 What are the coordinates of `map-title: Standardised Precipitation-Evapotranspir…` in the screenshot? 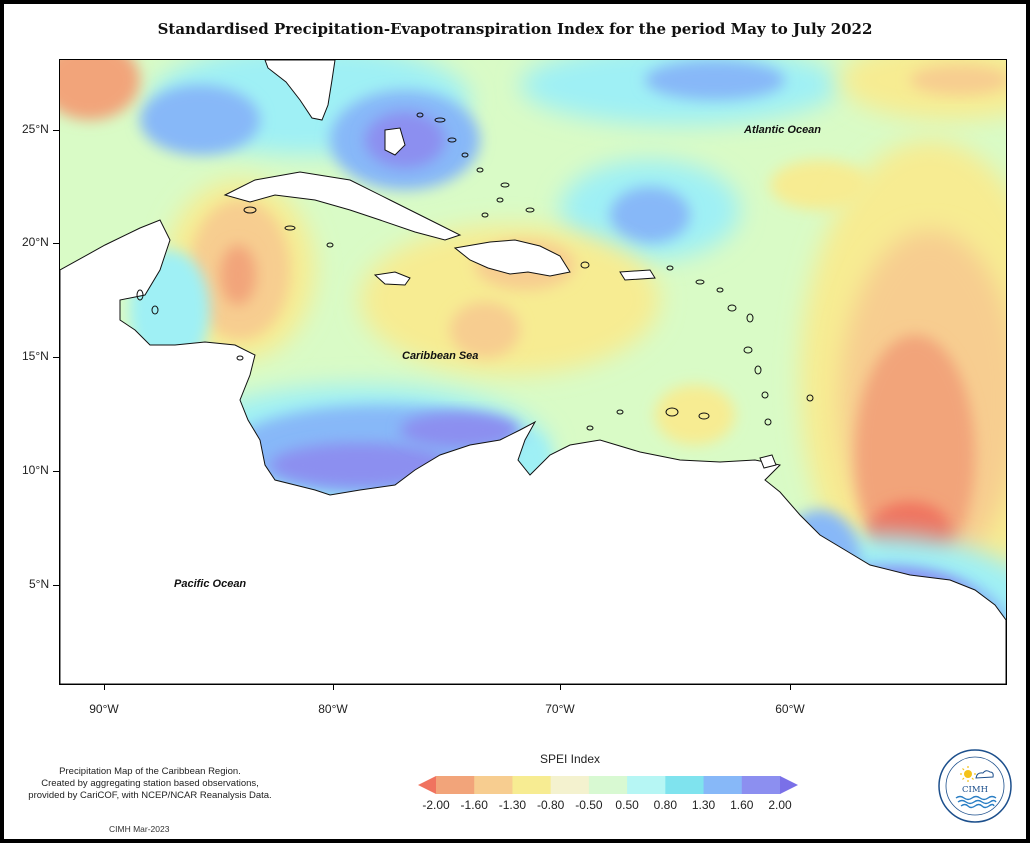 It's located at (515, 29).